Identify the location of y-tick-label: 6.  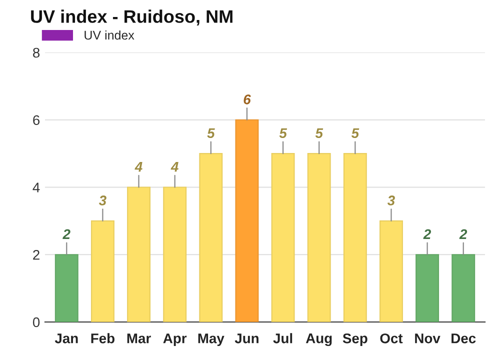
(36, 120).